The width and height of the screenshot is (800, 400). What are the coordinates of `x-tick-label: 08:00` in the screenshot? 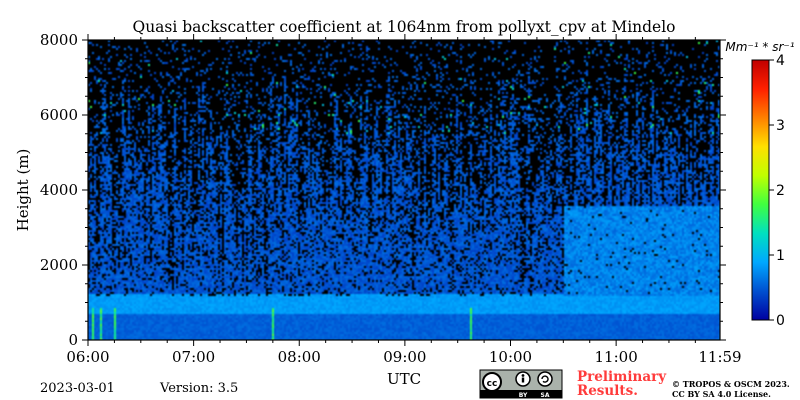 It's located at (299, 357).